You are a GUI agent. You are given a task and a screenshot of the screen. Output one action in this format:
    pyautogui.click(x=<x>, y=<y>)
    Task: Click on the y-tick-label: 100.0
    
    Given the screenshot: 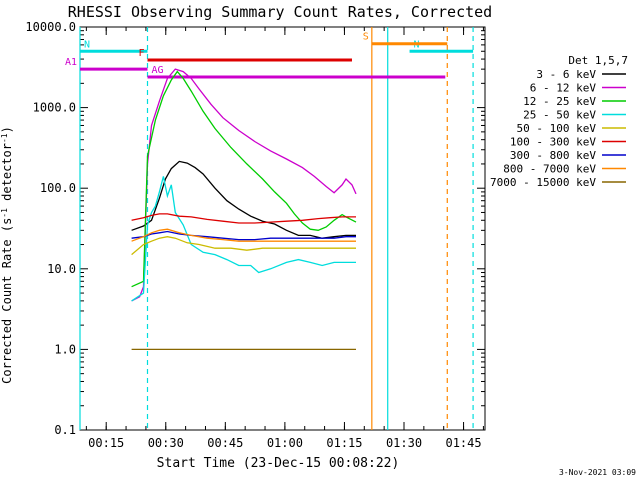 What is the action you would take?
    pyautogui.click(x=58, y=188)
    